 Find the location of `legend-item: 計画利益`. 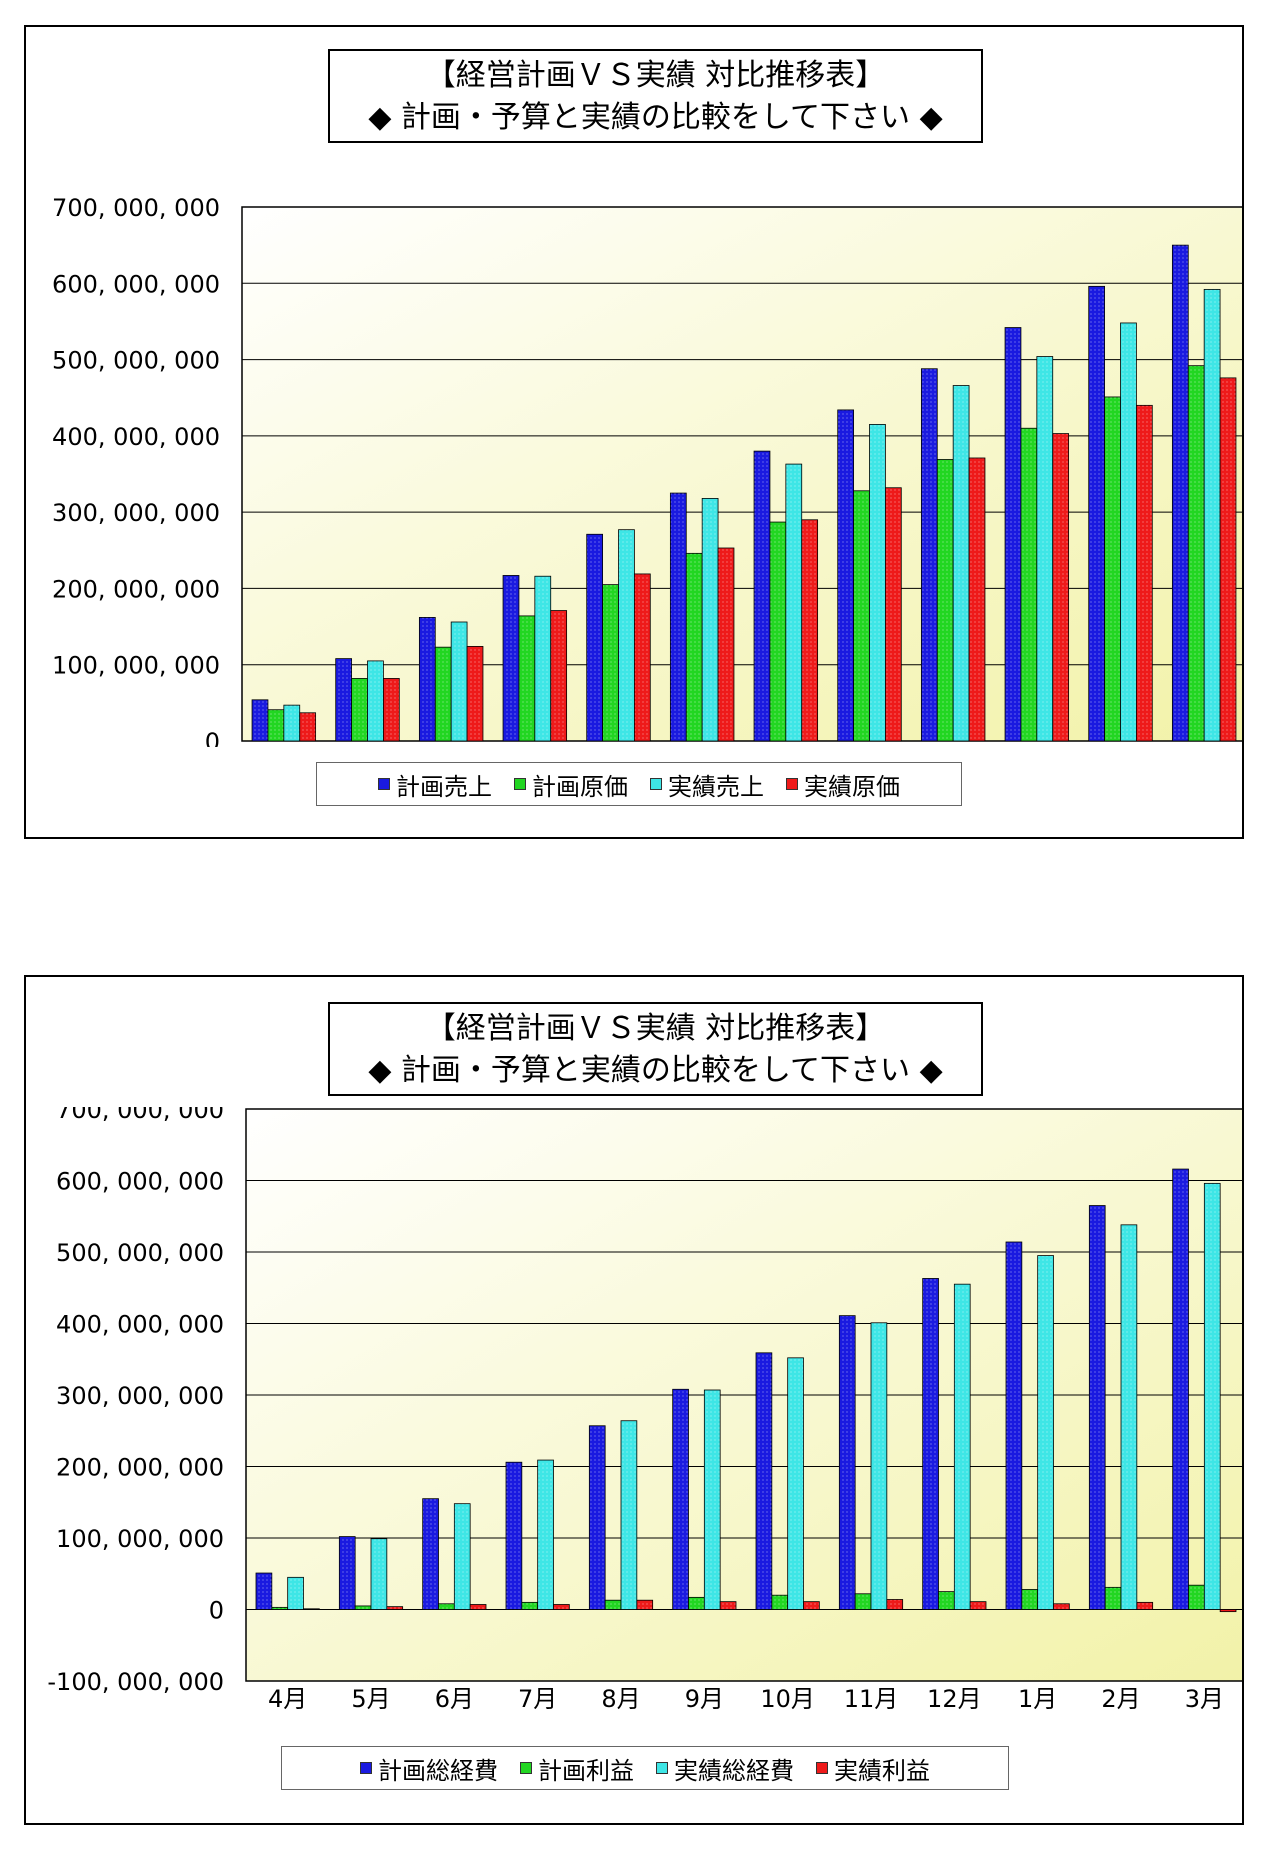

legend-item: 計画利益 is located at coordinates (577, 1768).